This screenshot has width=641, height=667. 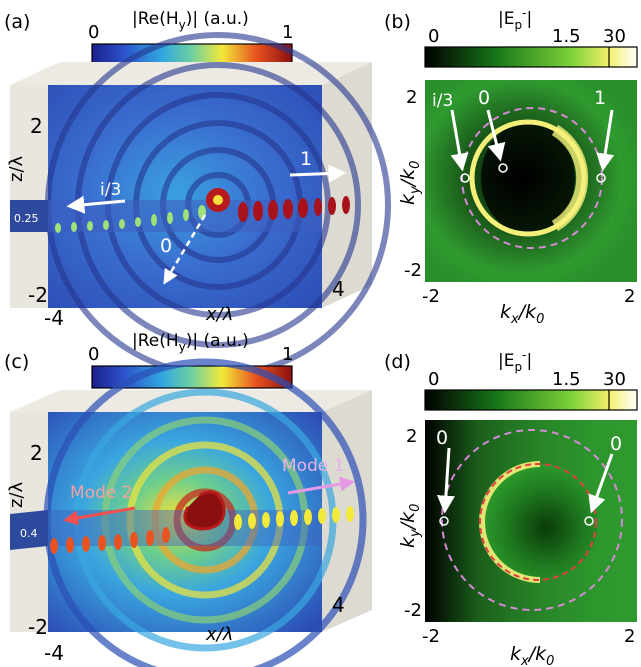 I want to click on panel-a-arrow-left, so click(x=96, y=204).